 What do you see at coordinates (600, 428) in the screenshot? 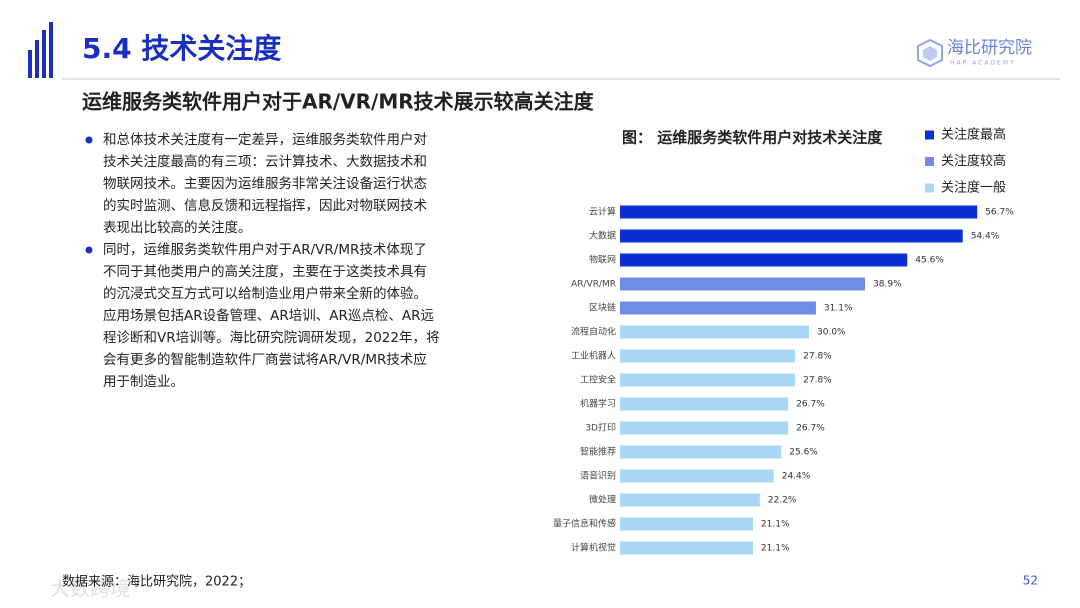
I see `y-tick-label: 3D打印` at bounding box center [600, 428].